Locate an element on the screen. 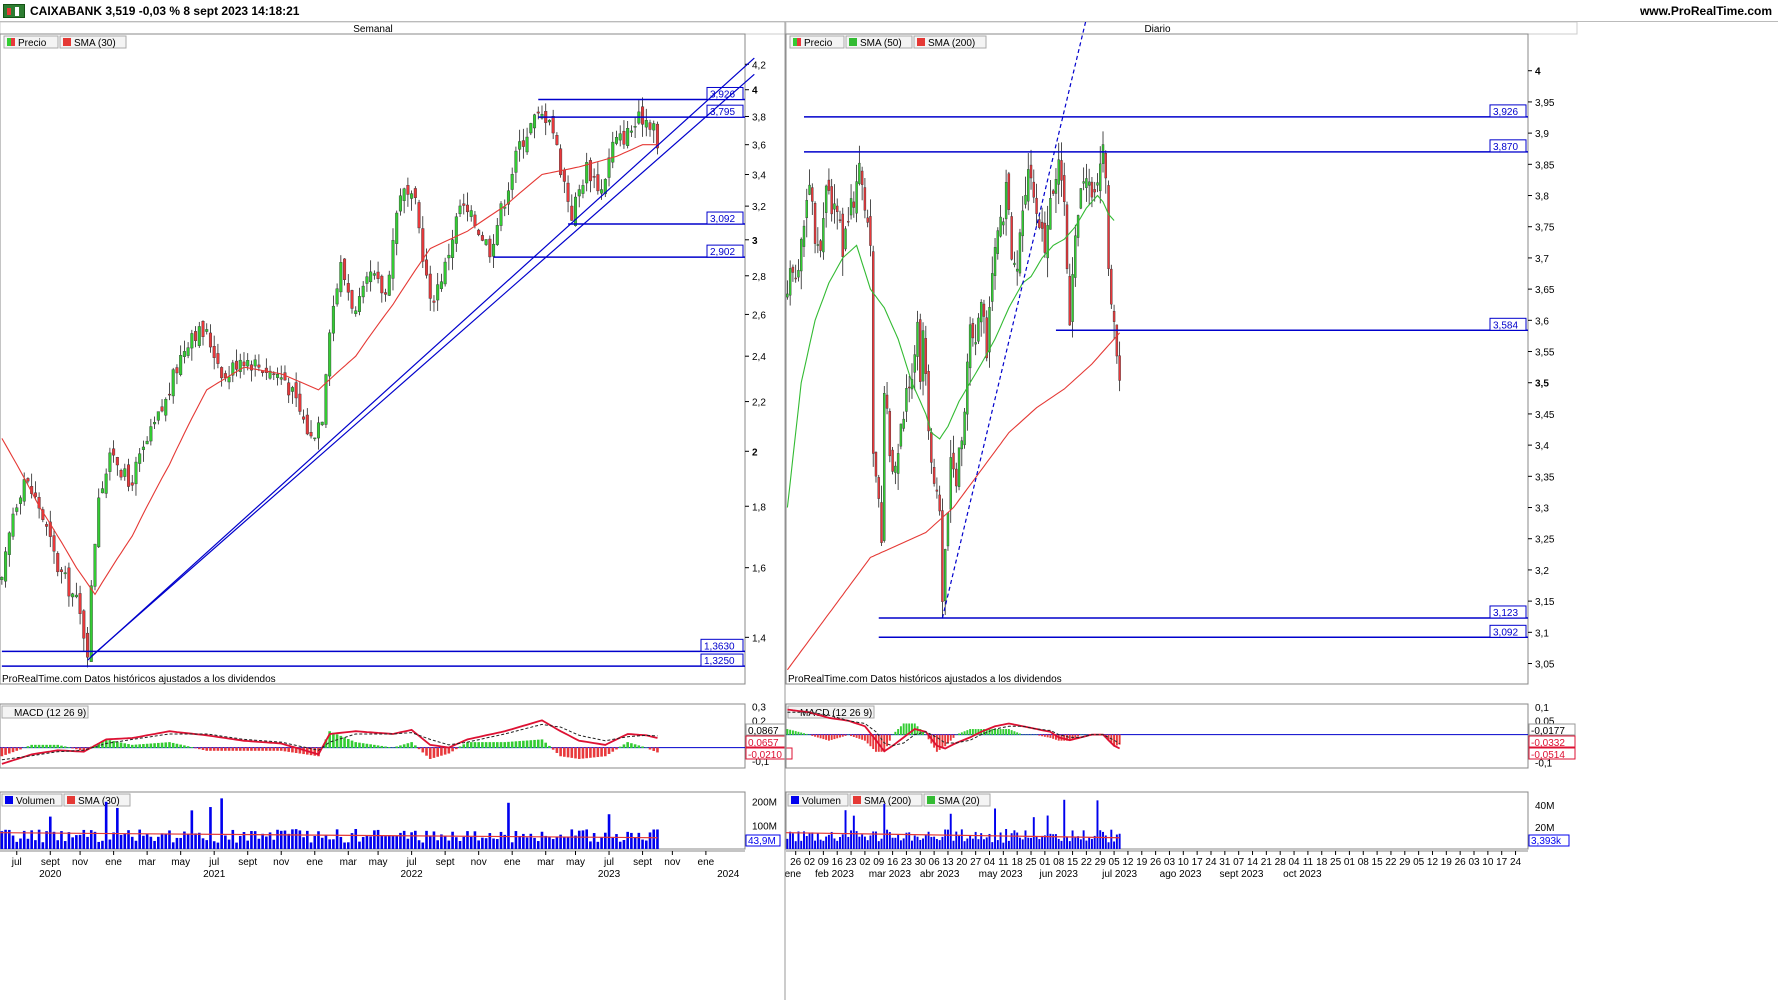  daily-macd-y-tick-label: 0,05 is located at coordinates (1545, 722).